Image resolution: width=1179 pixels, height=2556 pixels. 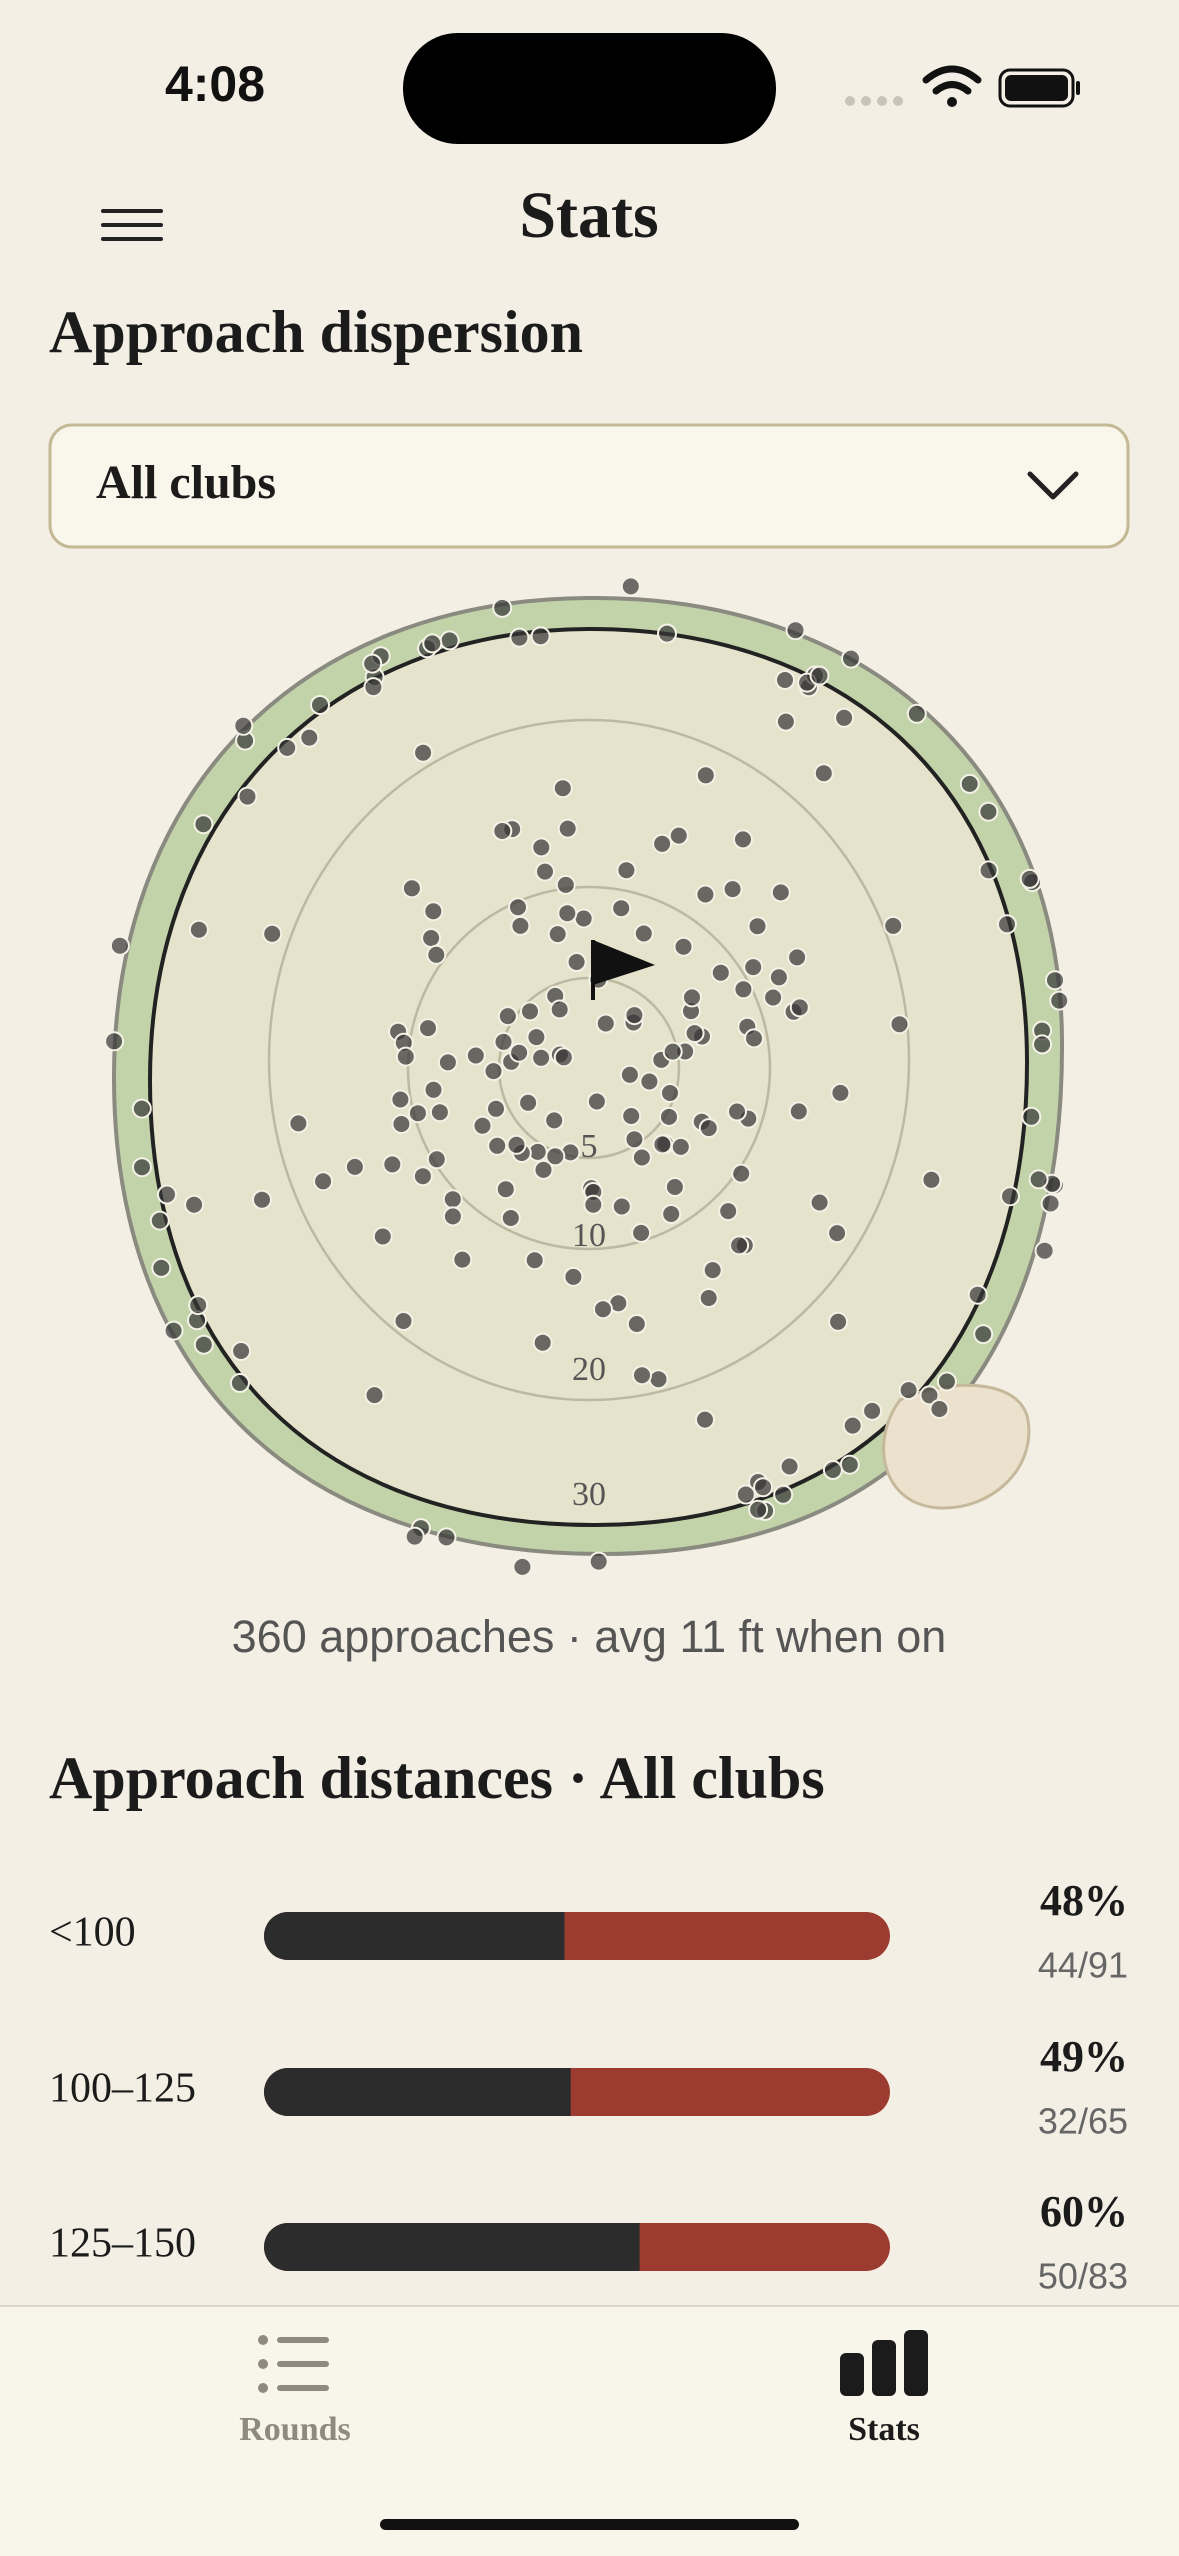 I want to click on bunker, so click(x=956, y=1446).